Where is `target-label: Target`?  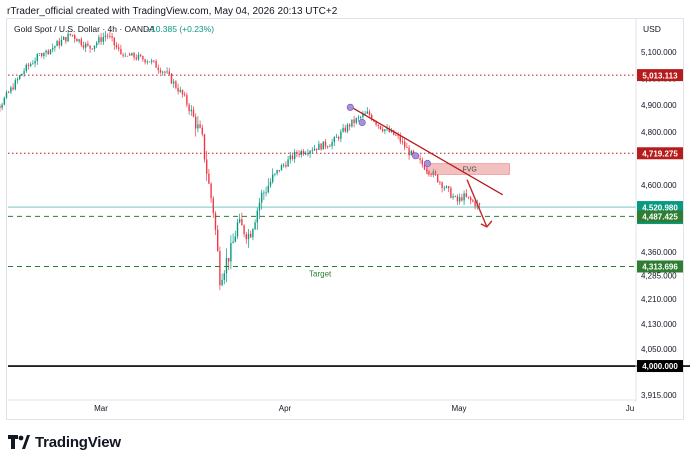
target-label: Target is located at coordinates (320, 273).